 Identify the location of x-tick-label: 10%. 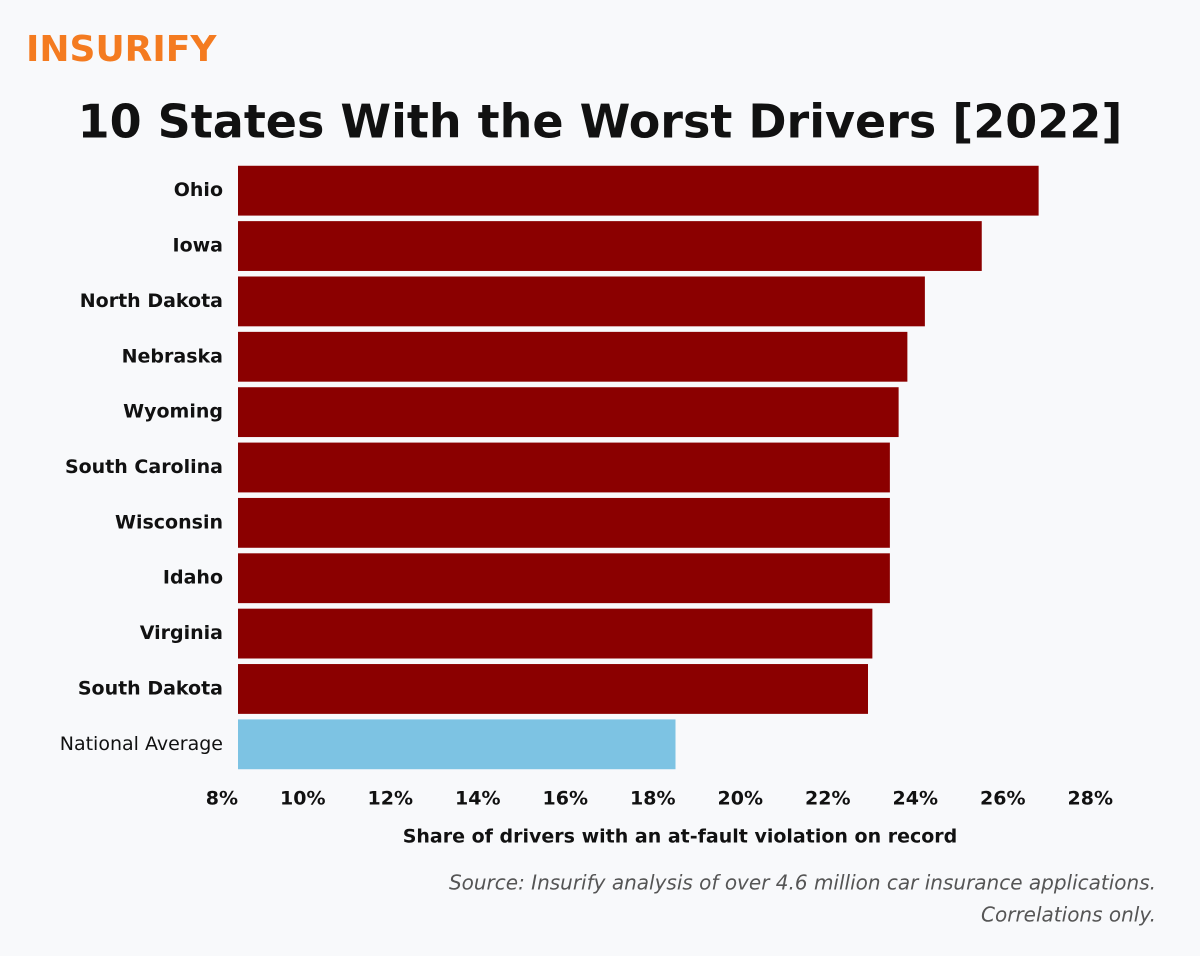
(302, 799).